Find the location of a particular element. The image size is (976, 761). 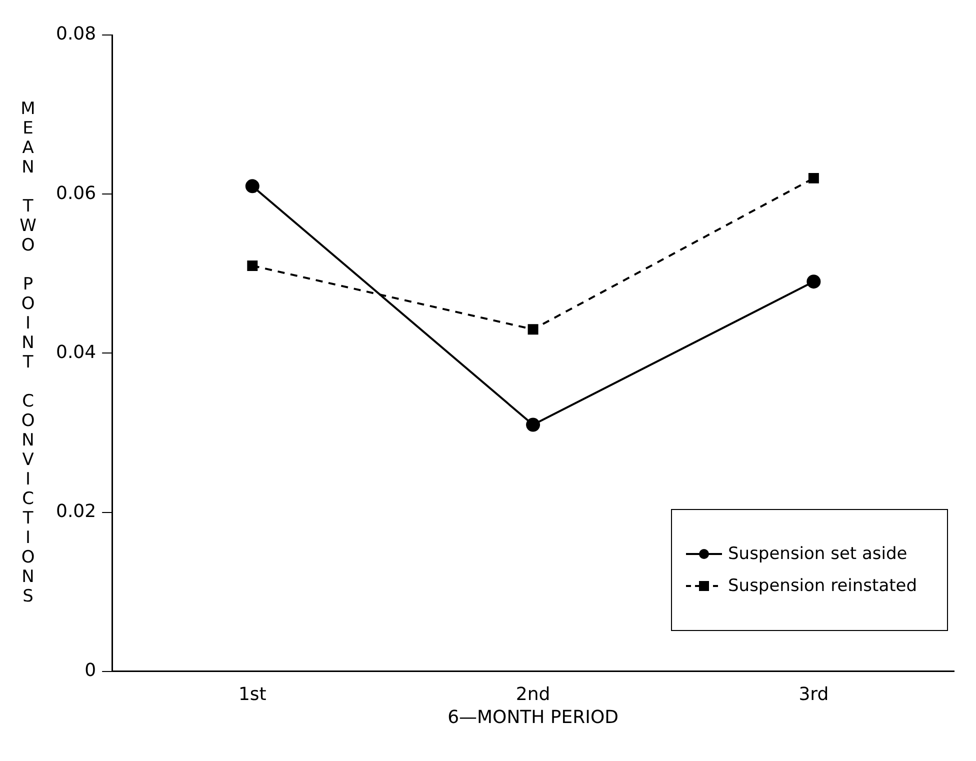

y-tick-label: 0.08 is located at coordinates (76, 34).